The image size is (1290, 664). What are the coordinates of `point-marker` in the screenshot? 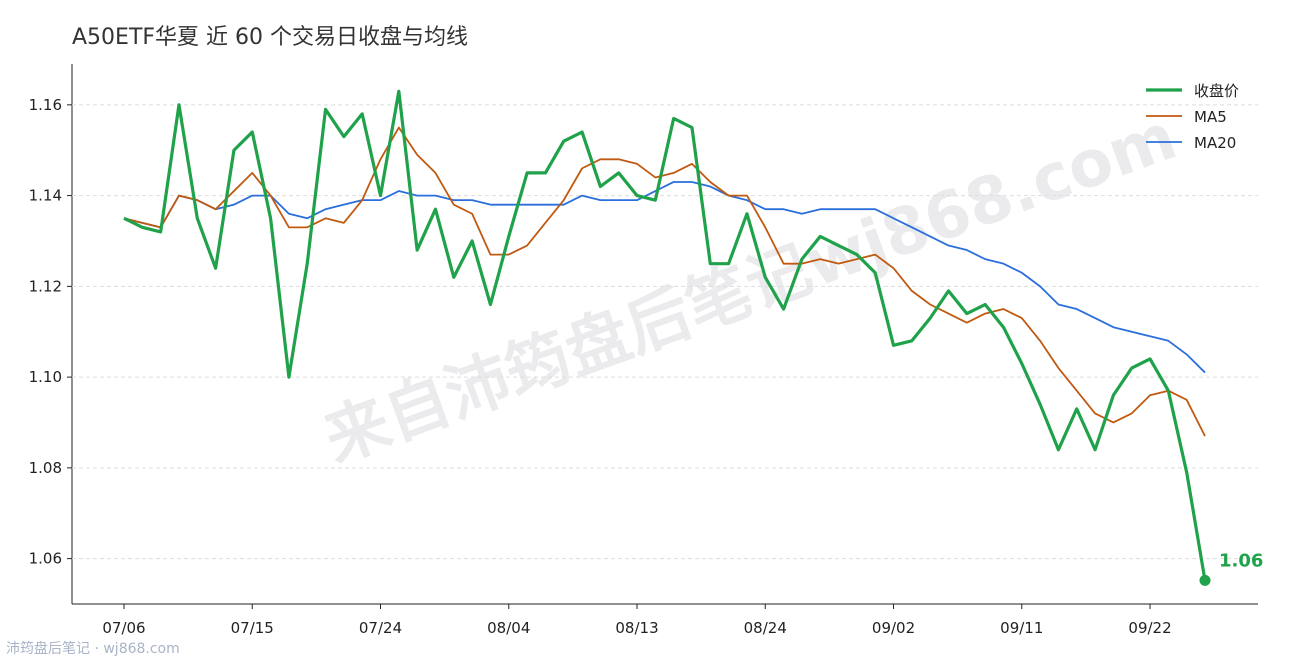 It's located at (1205, 580).